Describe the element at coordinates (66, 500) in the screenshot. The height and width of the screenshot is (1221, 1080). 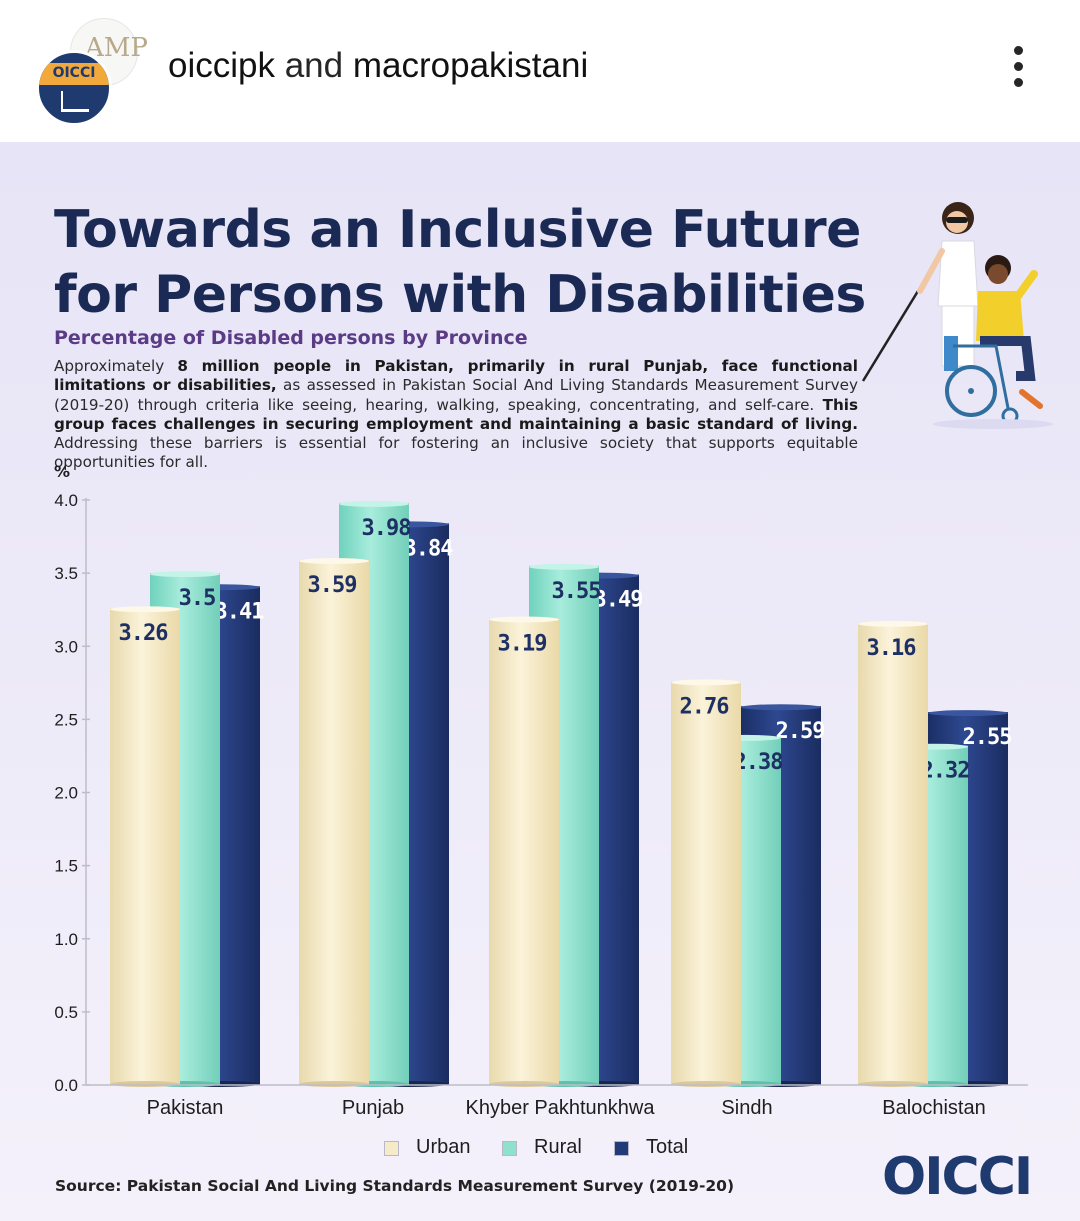
I see `y-tick-label: 4.0` at that location.